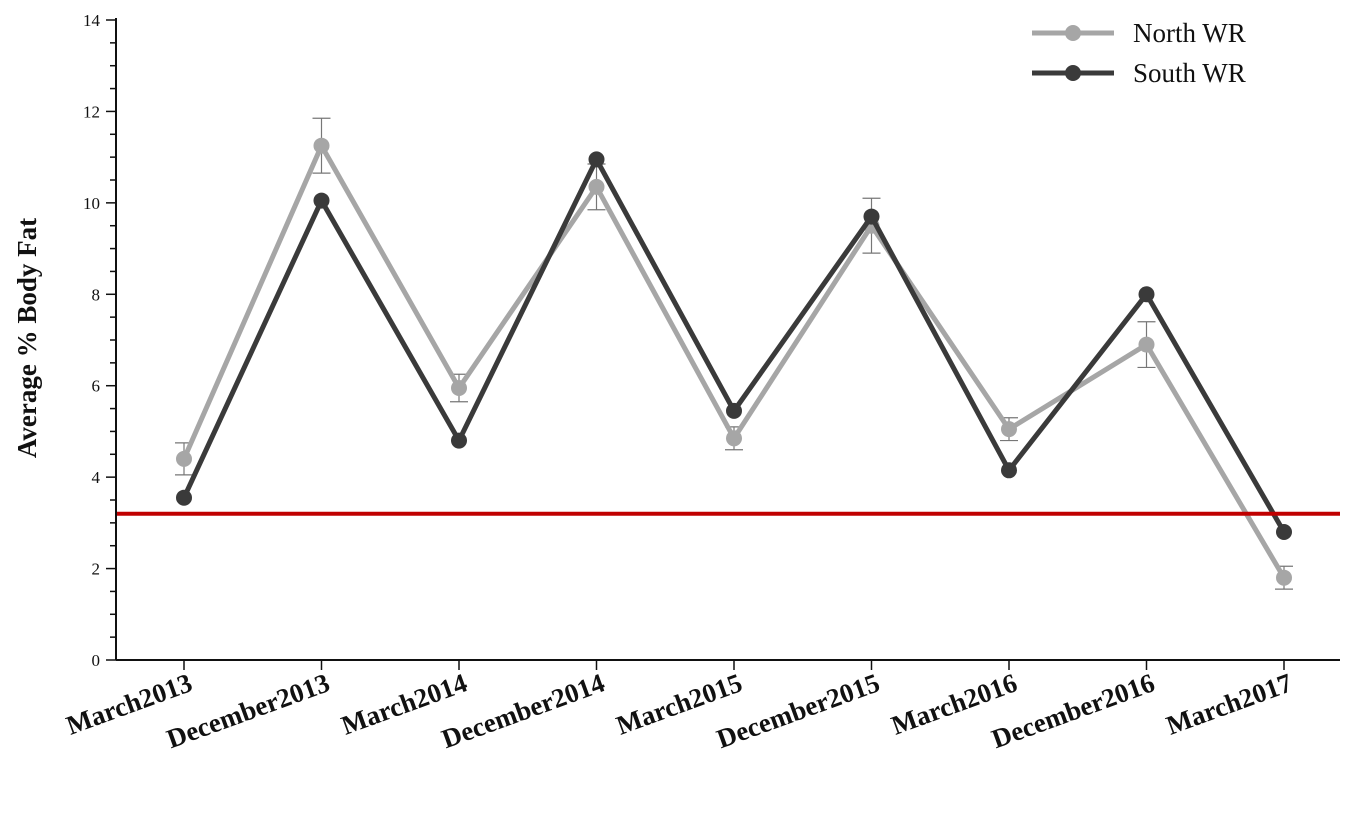 This screenshot has height=814, width=1354. I want to click on y-tick-label: 6, so click(96, 386).